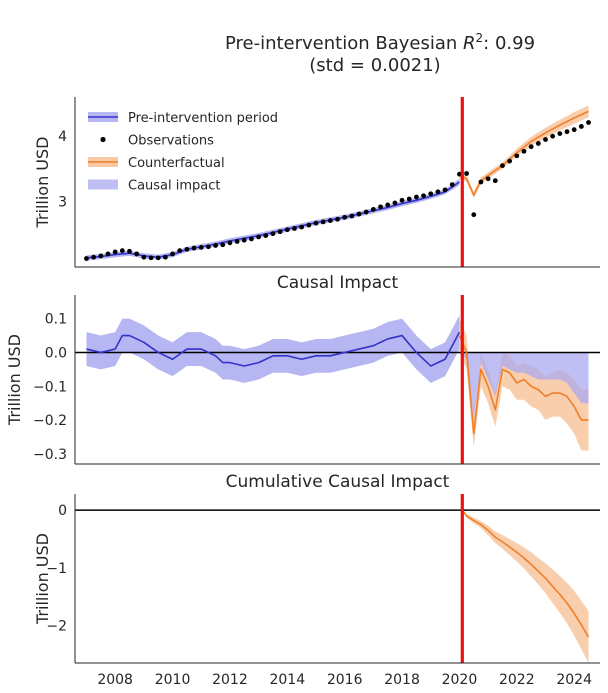 Image resolution: width=608 pixels, height=693 pixels. What do you see at coordinates (62, 203) in the screenshot?
I see `y-tick-label: 3` at bounding box center [62, 203].